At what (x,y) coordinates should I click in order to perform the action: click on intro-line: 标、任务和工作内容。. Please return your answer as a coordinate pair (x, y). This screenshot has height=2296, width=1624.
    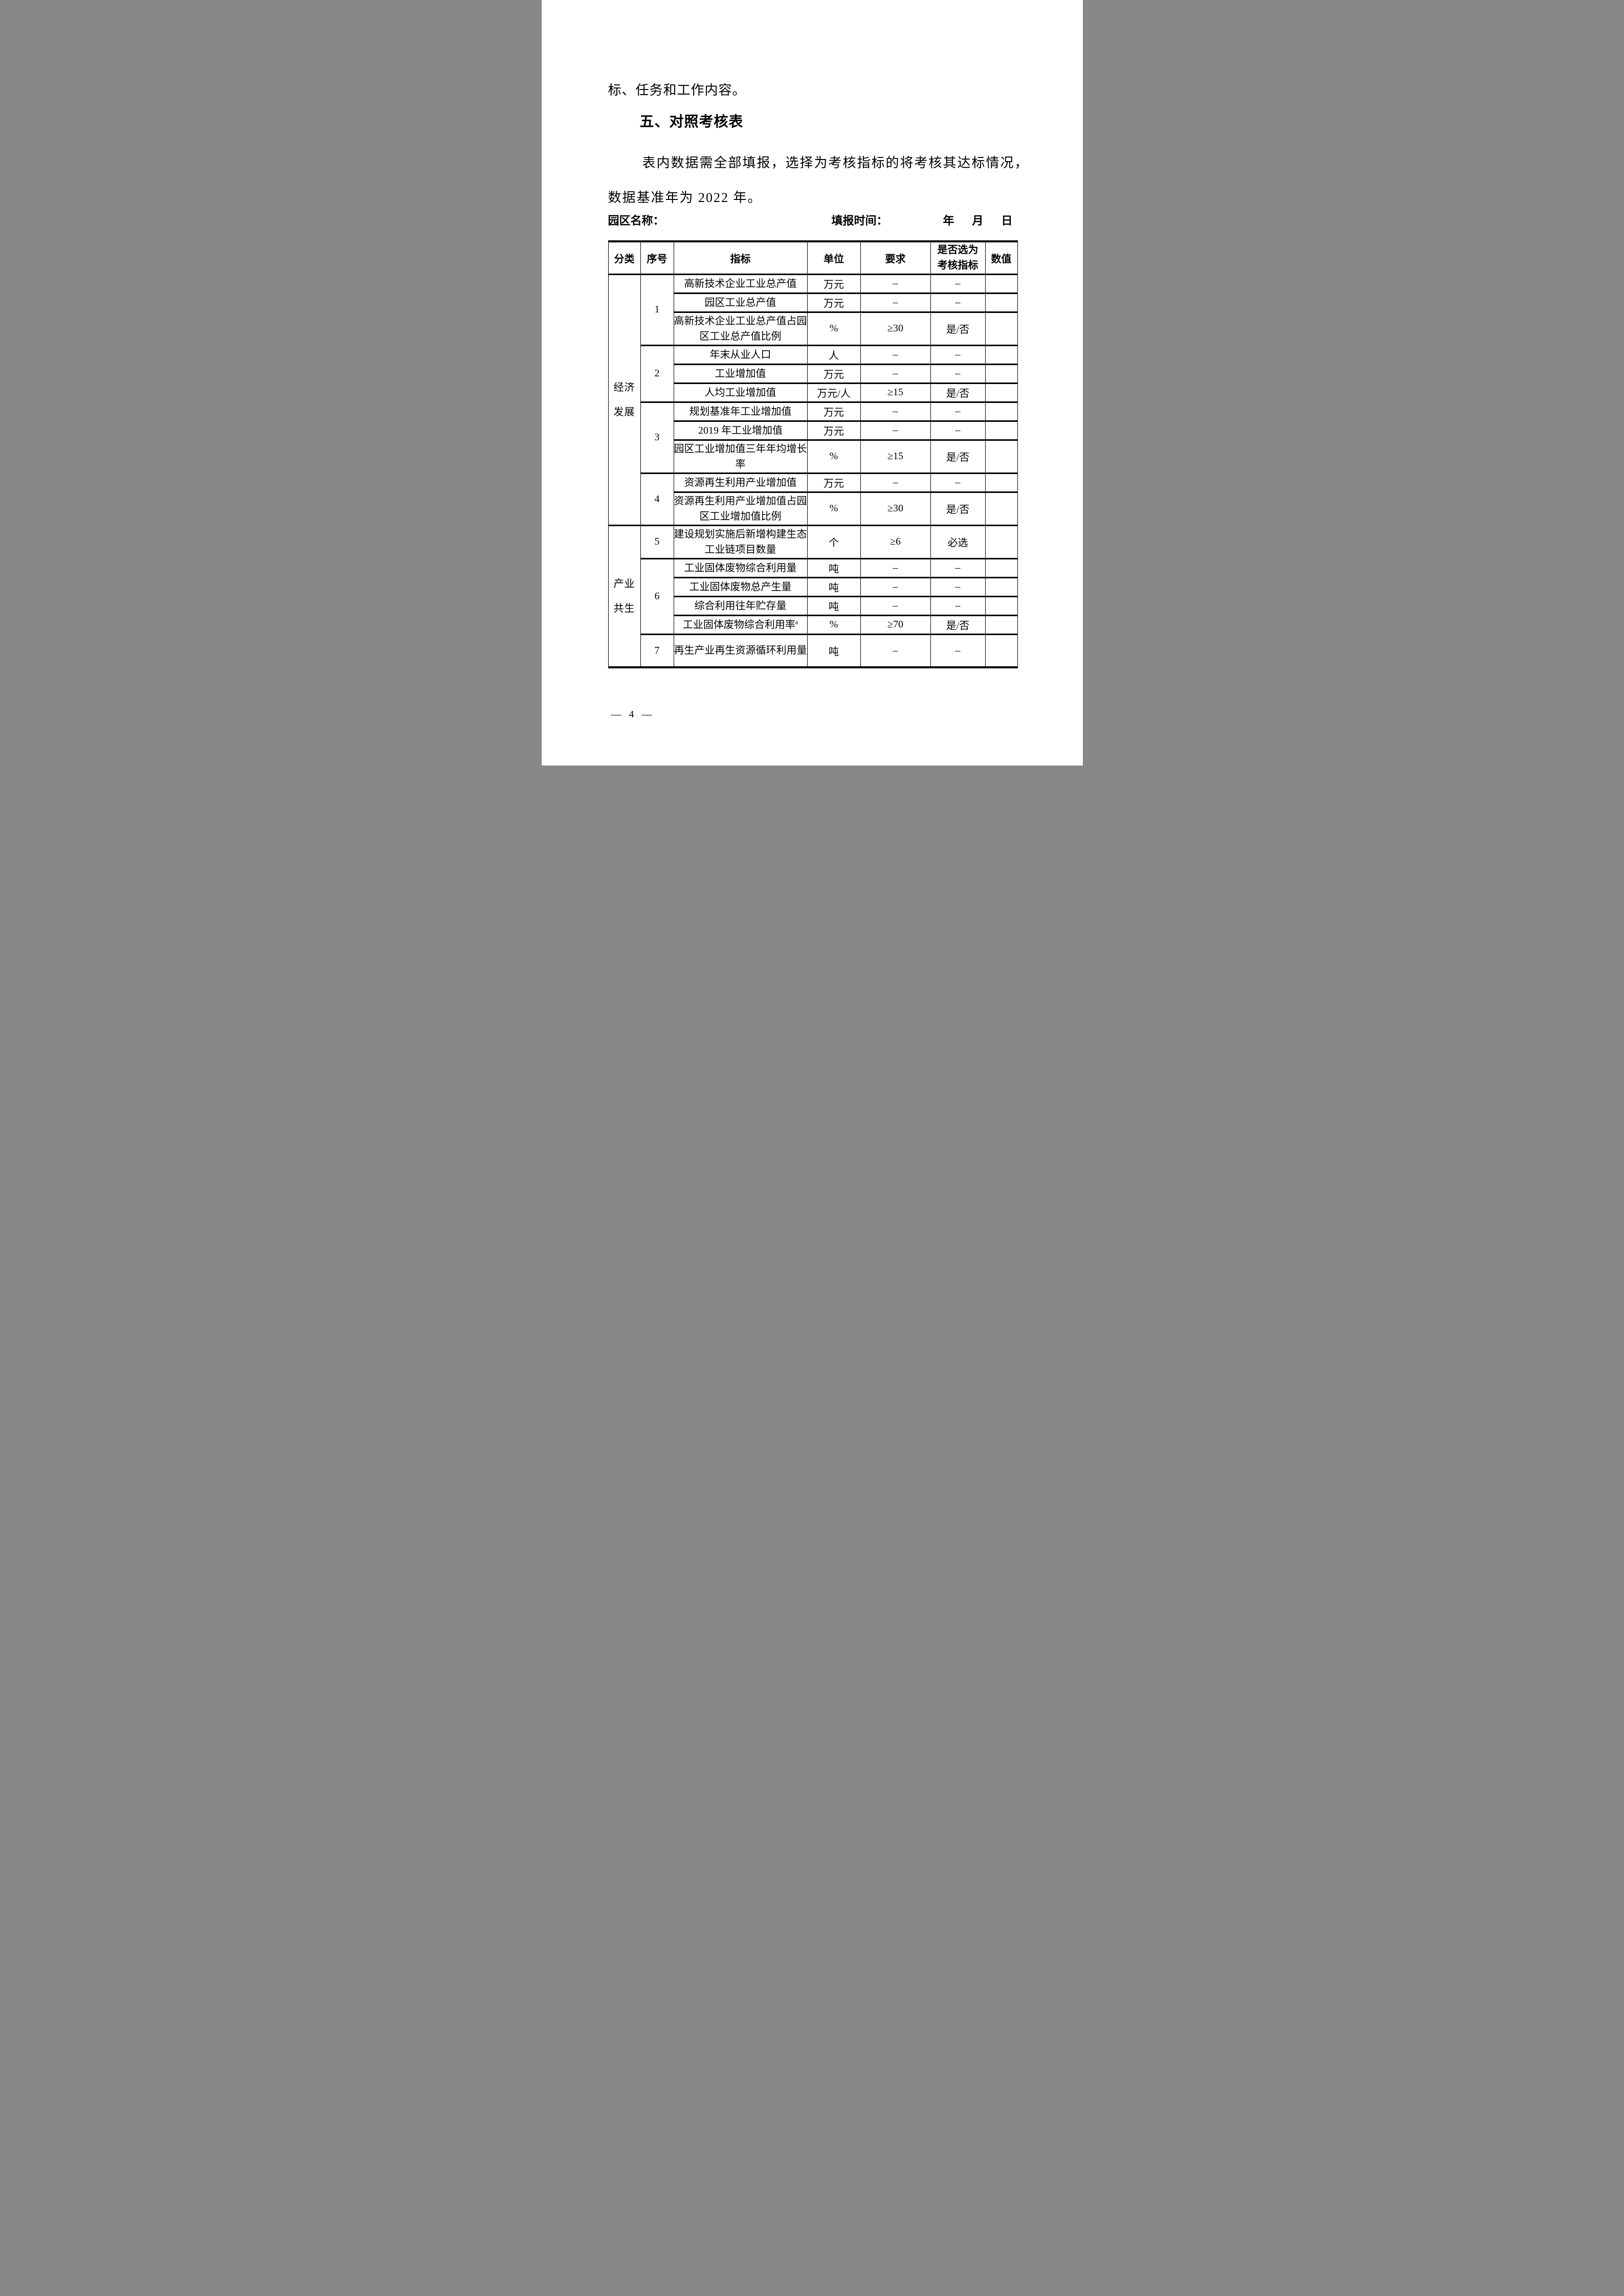
    Looking at the image, I should click on (677, 90).